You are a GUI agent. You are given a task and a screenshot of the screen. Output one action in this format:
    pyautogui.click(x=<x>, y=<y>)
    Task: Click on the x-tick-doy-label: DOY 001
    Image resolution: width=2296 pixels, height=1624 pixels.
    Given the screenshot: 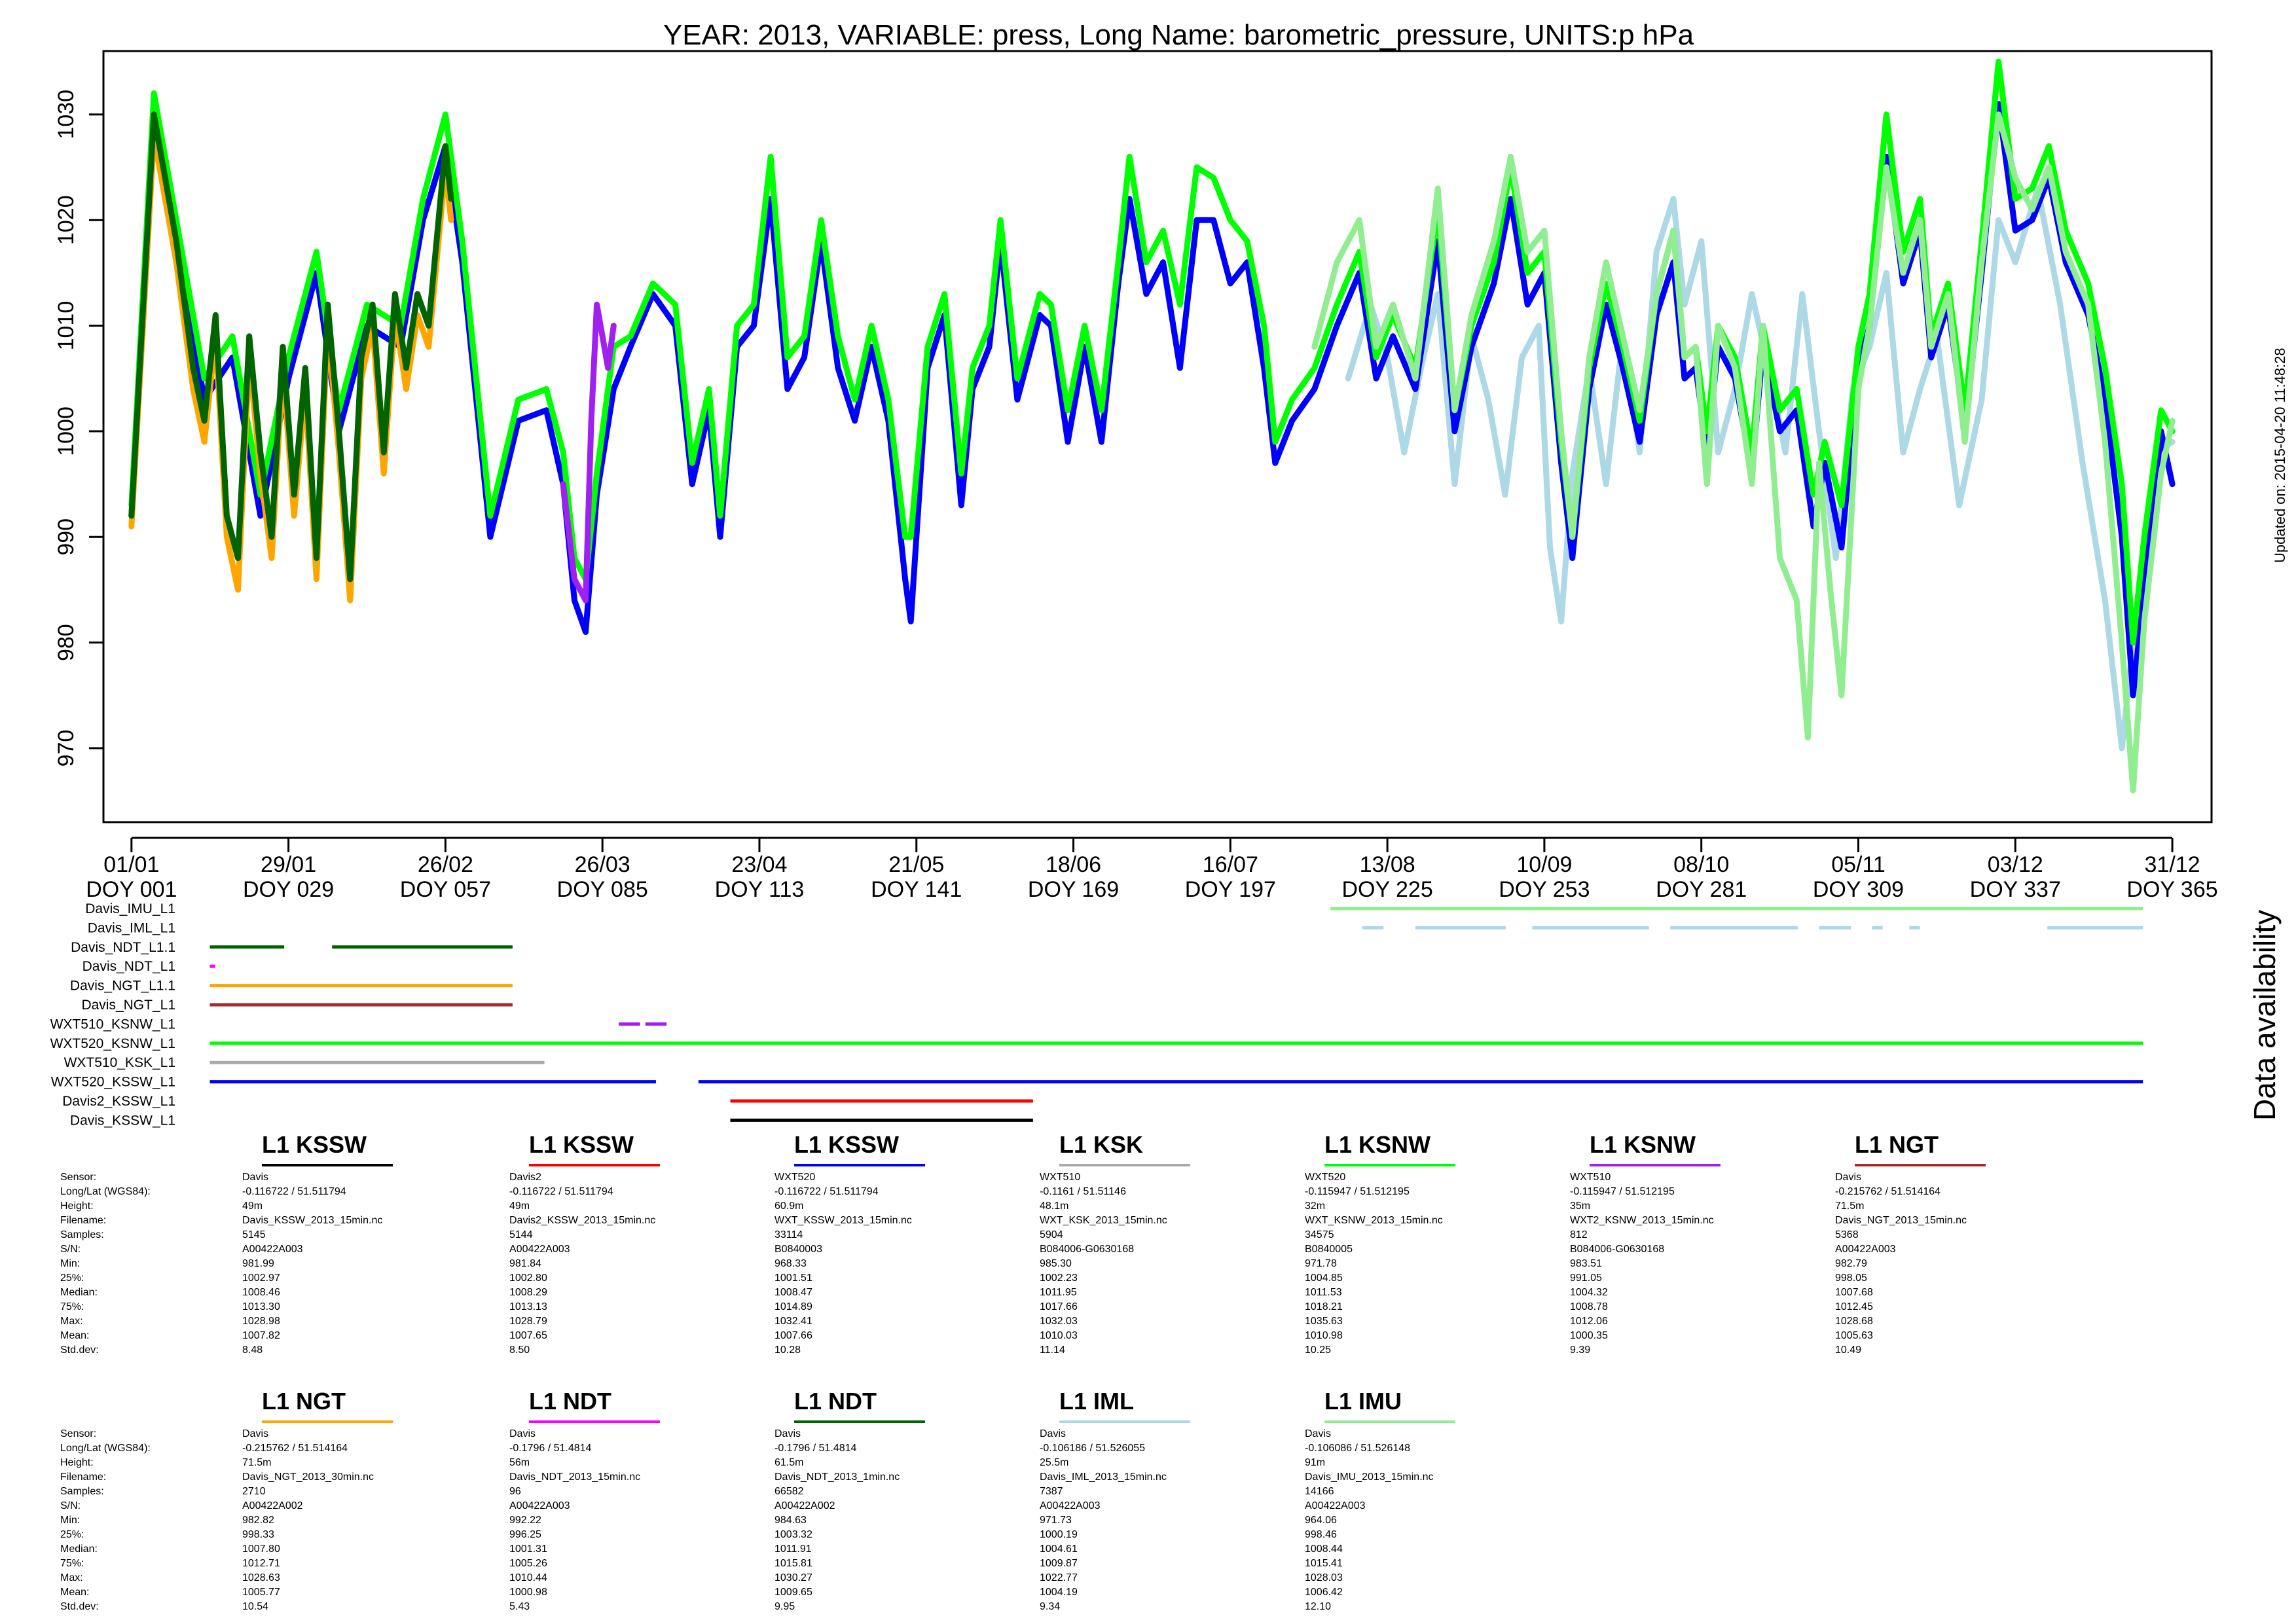 What is the action you would take?
    pyautogui.click(x=131, y=889)
    